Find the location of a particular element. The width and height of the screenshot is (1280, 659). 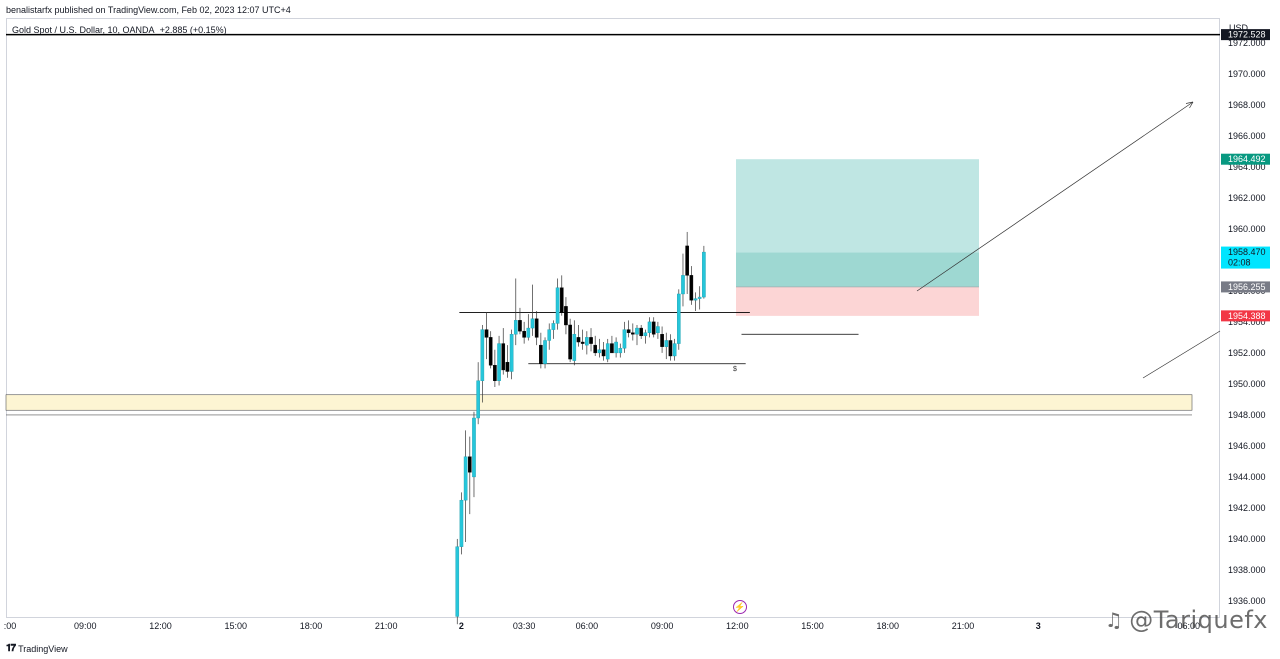

open-profit-zone is located at coordinates (857, 269).